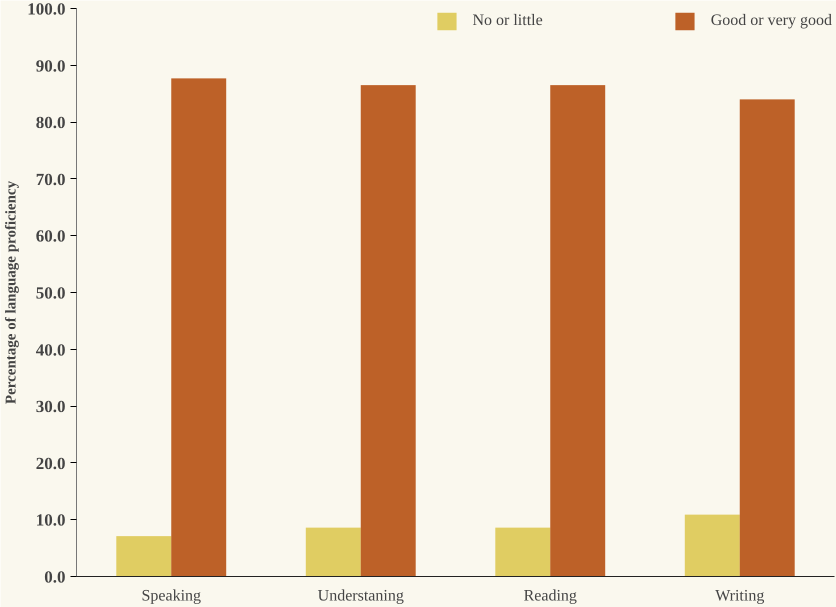  What do you see at coordinates (550, 596) in the screenshot?
I see `x-tick-label: Reading` at bounding box center [550, 596].